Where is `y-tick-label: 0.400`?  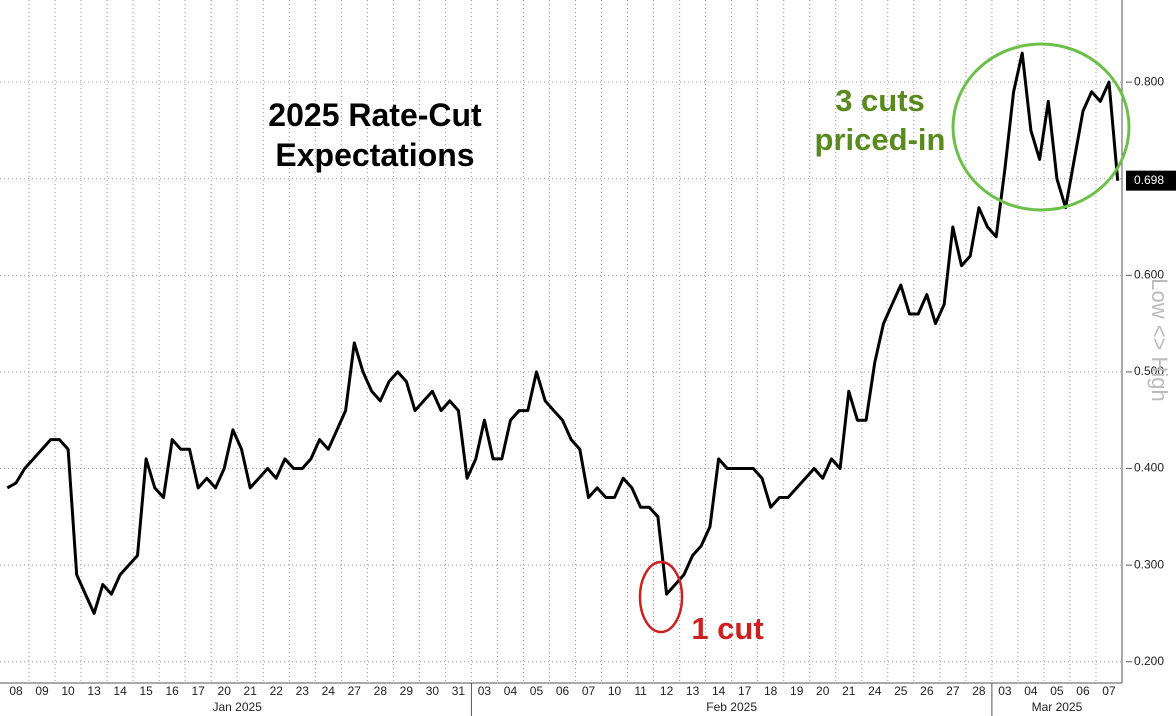 y-tick-label: 0.400 is located at coordinates (1149, 468).